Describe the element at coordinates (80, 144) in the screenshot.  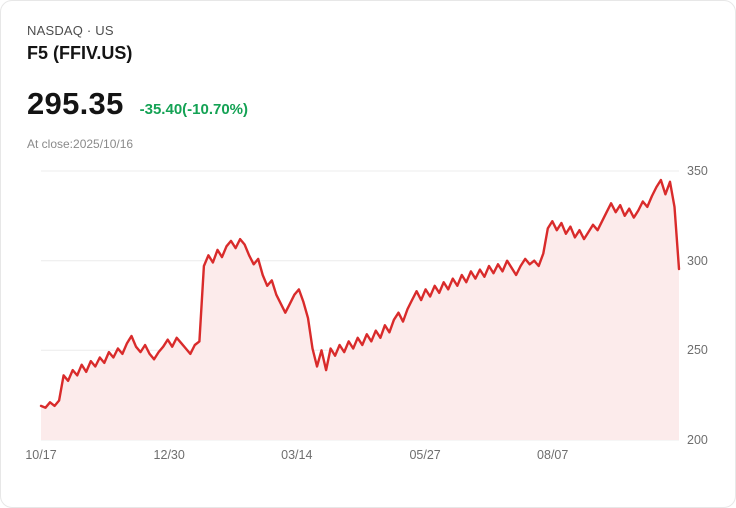
I see `as-of-timestamp: At close:2025/10/16` at that location.